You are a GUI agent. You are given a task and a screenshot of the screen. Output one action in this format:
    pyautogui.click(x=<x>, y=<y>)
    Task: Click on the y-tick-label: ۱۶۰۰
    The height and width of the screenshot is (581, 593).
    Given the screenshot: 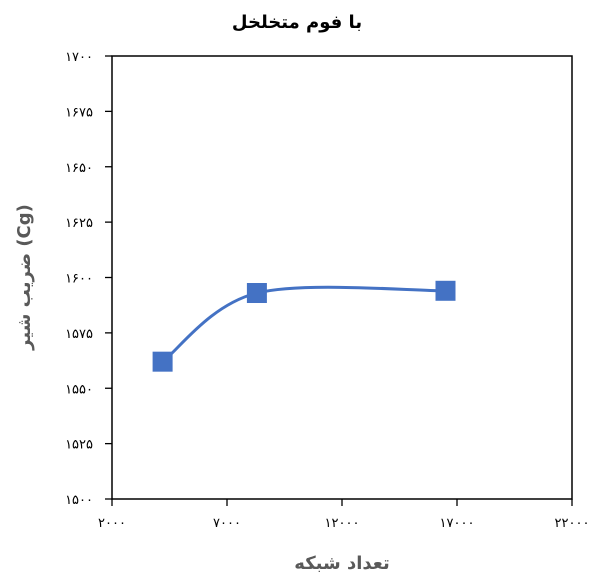 What is the action you would take?
    pyautogui.click(x=79, y=279)
    